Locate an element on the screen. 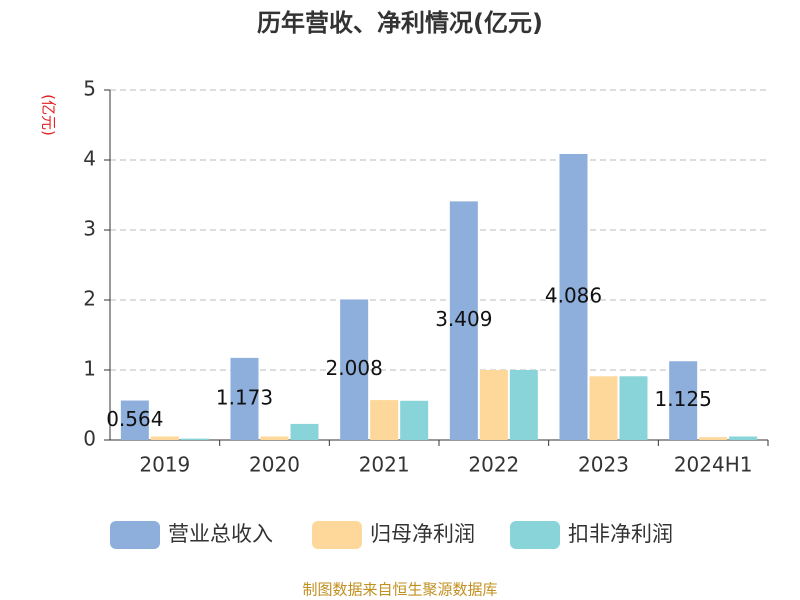 This screenshot has height=600, width=800. y-tick-label: 4 is located at coordinates (89, 159).